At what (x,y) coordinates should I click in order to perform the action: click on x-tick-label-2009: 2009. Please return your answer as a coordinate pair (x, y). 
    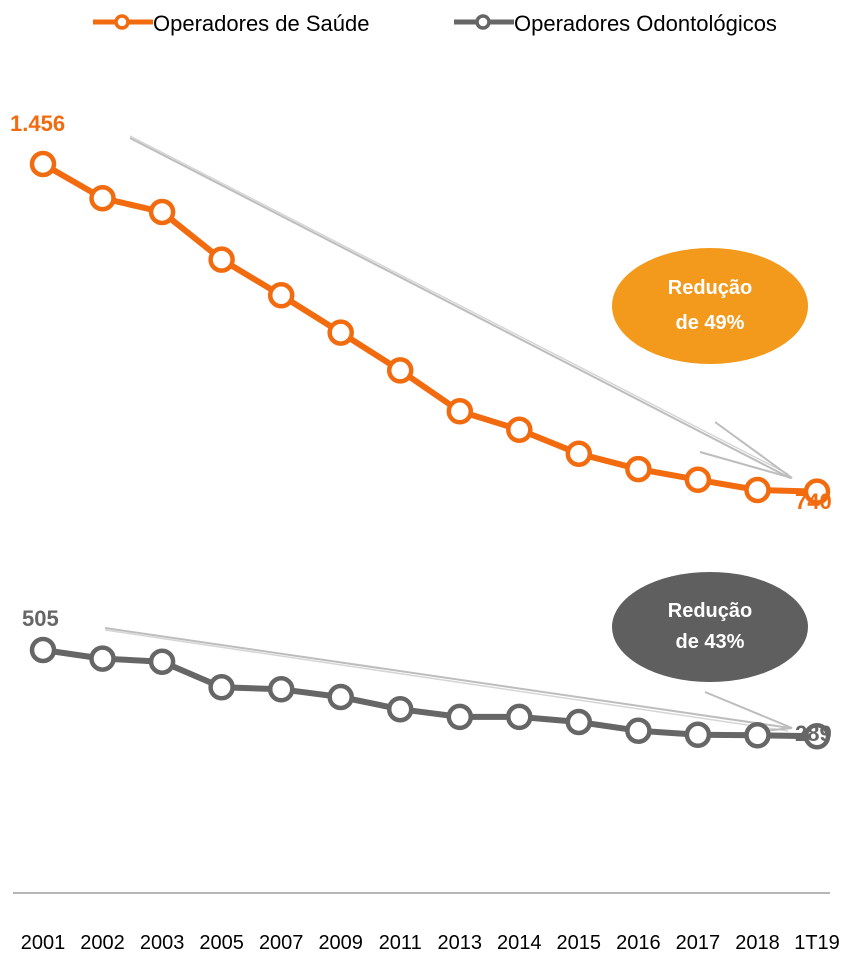
    Looking at the image, I should click on (340, 943).